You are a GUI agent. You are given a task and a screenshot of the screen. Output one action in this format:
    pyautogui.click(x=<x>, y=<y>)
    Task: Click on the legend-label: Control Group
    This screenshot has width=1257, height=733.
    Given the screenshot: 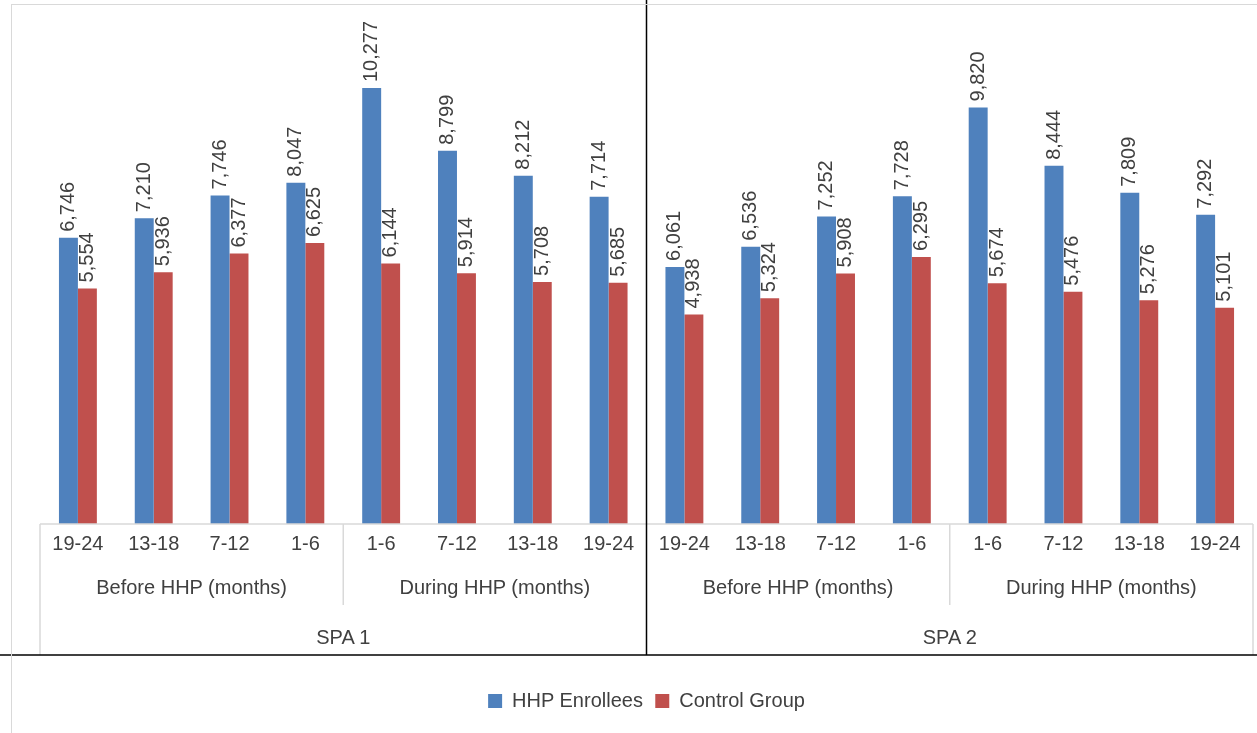 What is the action you would take?
    pyautogui.click(x=742, y=699)
    